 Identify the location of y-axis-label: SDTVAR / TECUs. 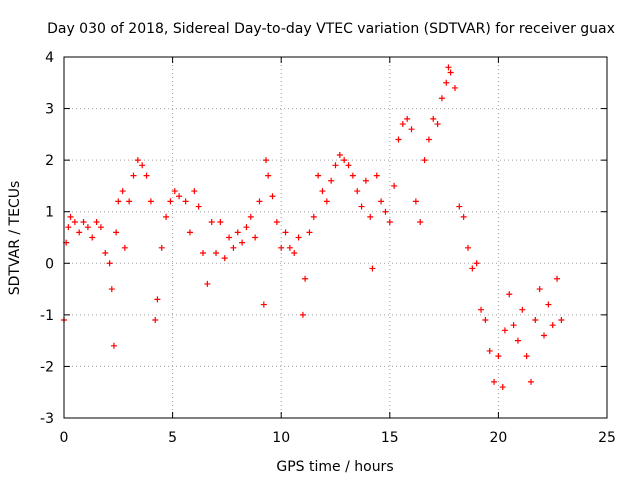
(15, 238).